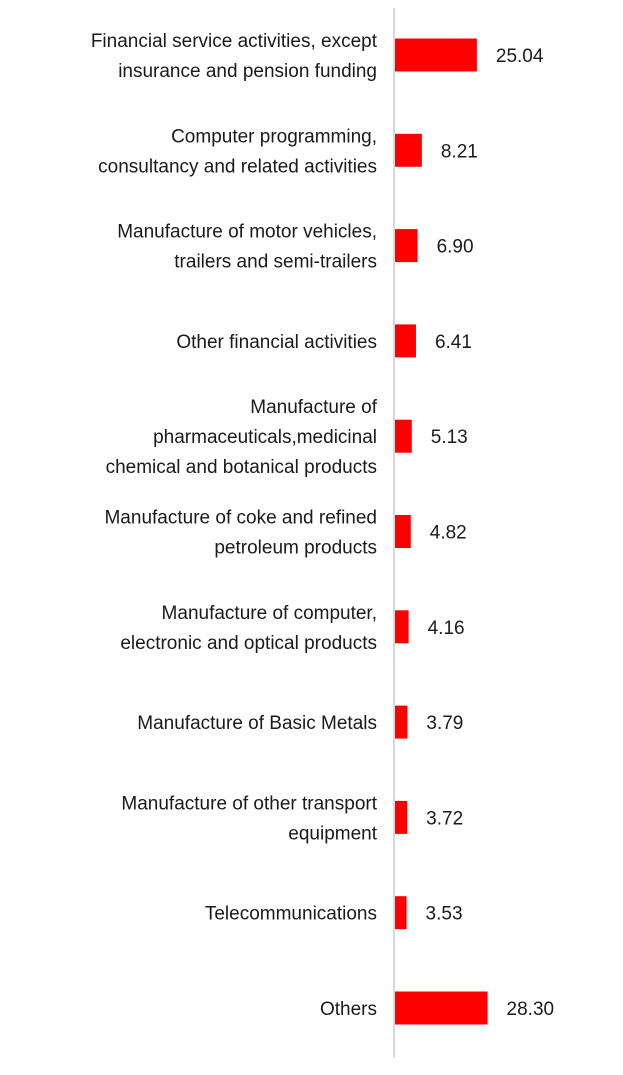 This screenshot has height=1075, width=623. I want to click on data-label: 6.41, so click(453, 342).